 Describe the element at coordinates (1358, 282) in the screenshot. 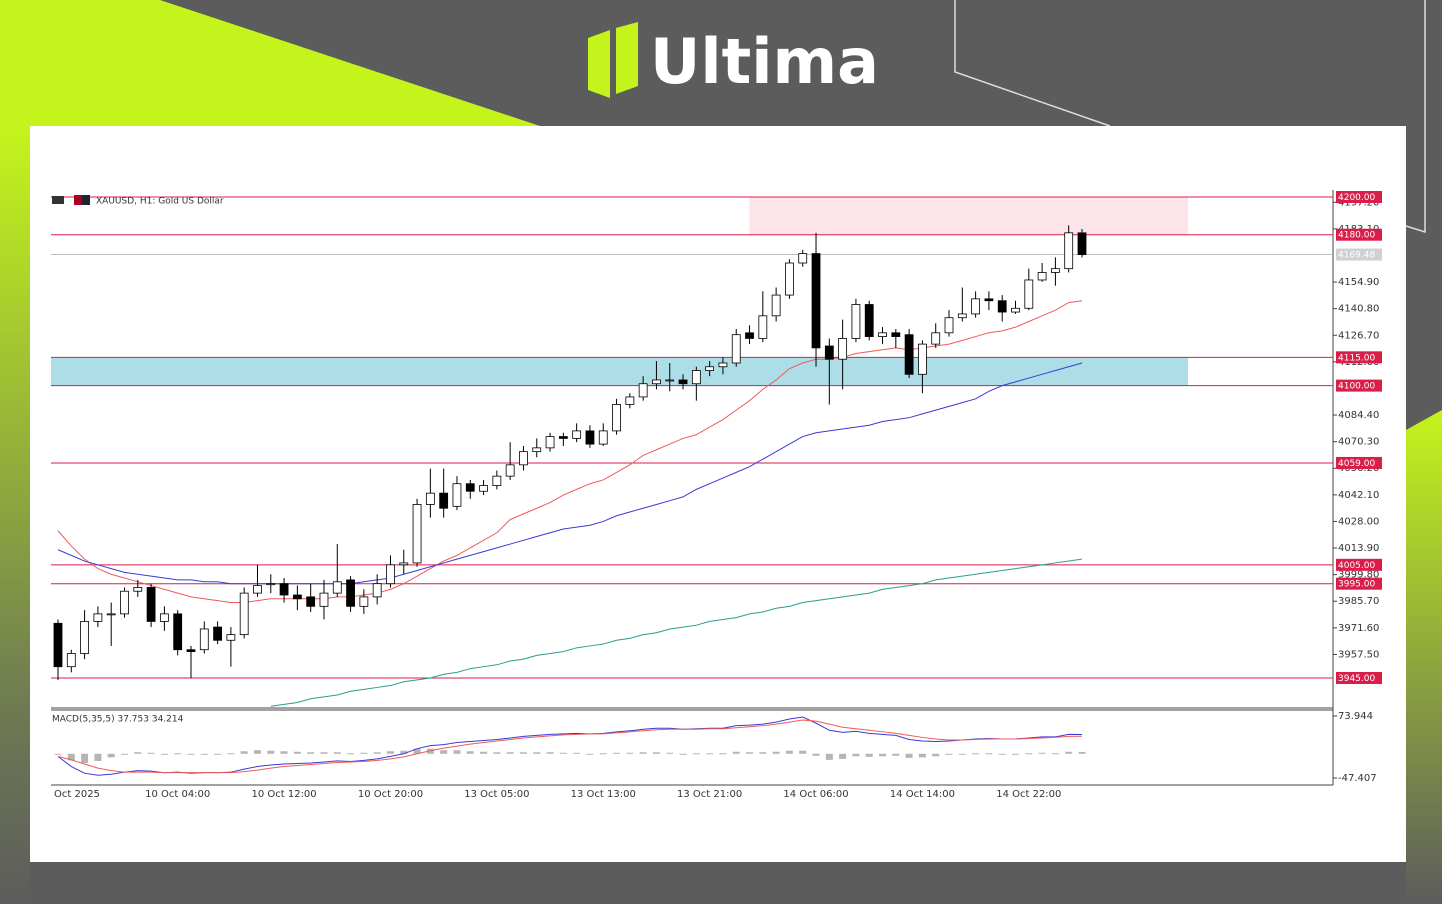

I see `y-tick-label: 4154.90` at that location.